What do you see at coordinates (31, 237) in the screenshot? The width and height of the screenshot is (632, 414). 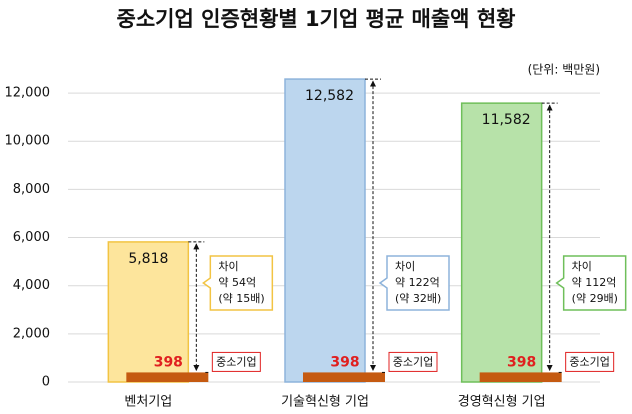 I see `y-tick-label: 6,000` at bounding box center [31, 237].